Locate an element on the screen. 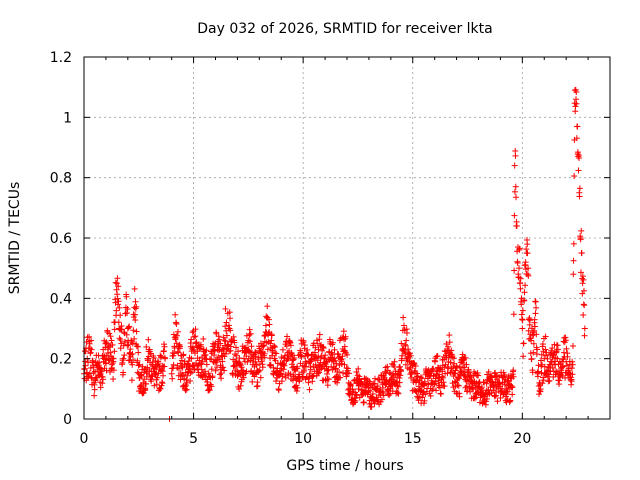 The height and width of the screenshot is (480, 640). x-tick-label: 5 is located at coordinates (193, 439).